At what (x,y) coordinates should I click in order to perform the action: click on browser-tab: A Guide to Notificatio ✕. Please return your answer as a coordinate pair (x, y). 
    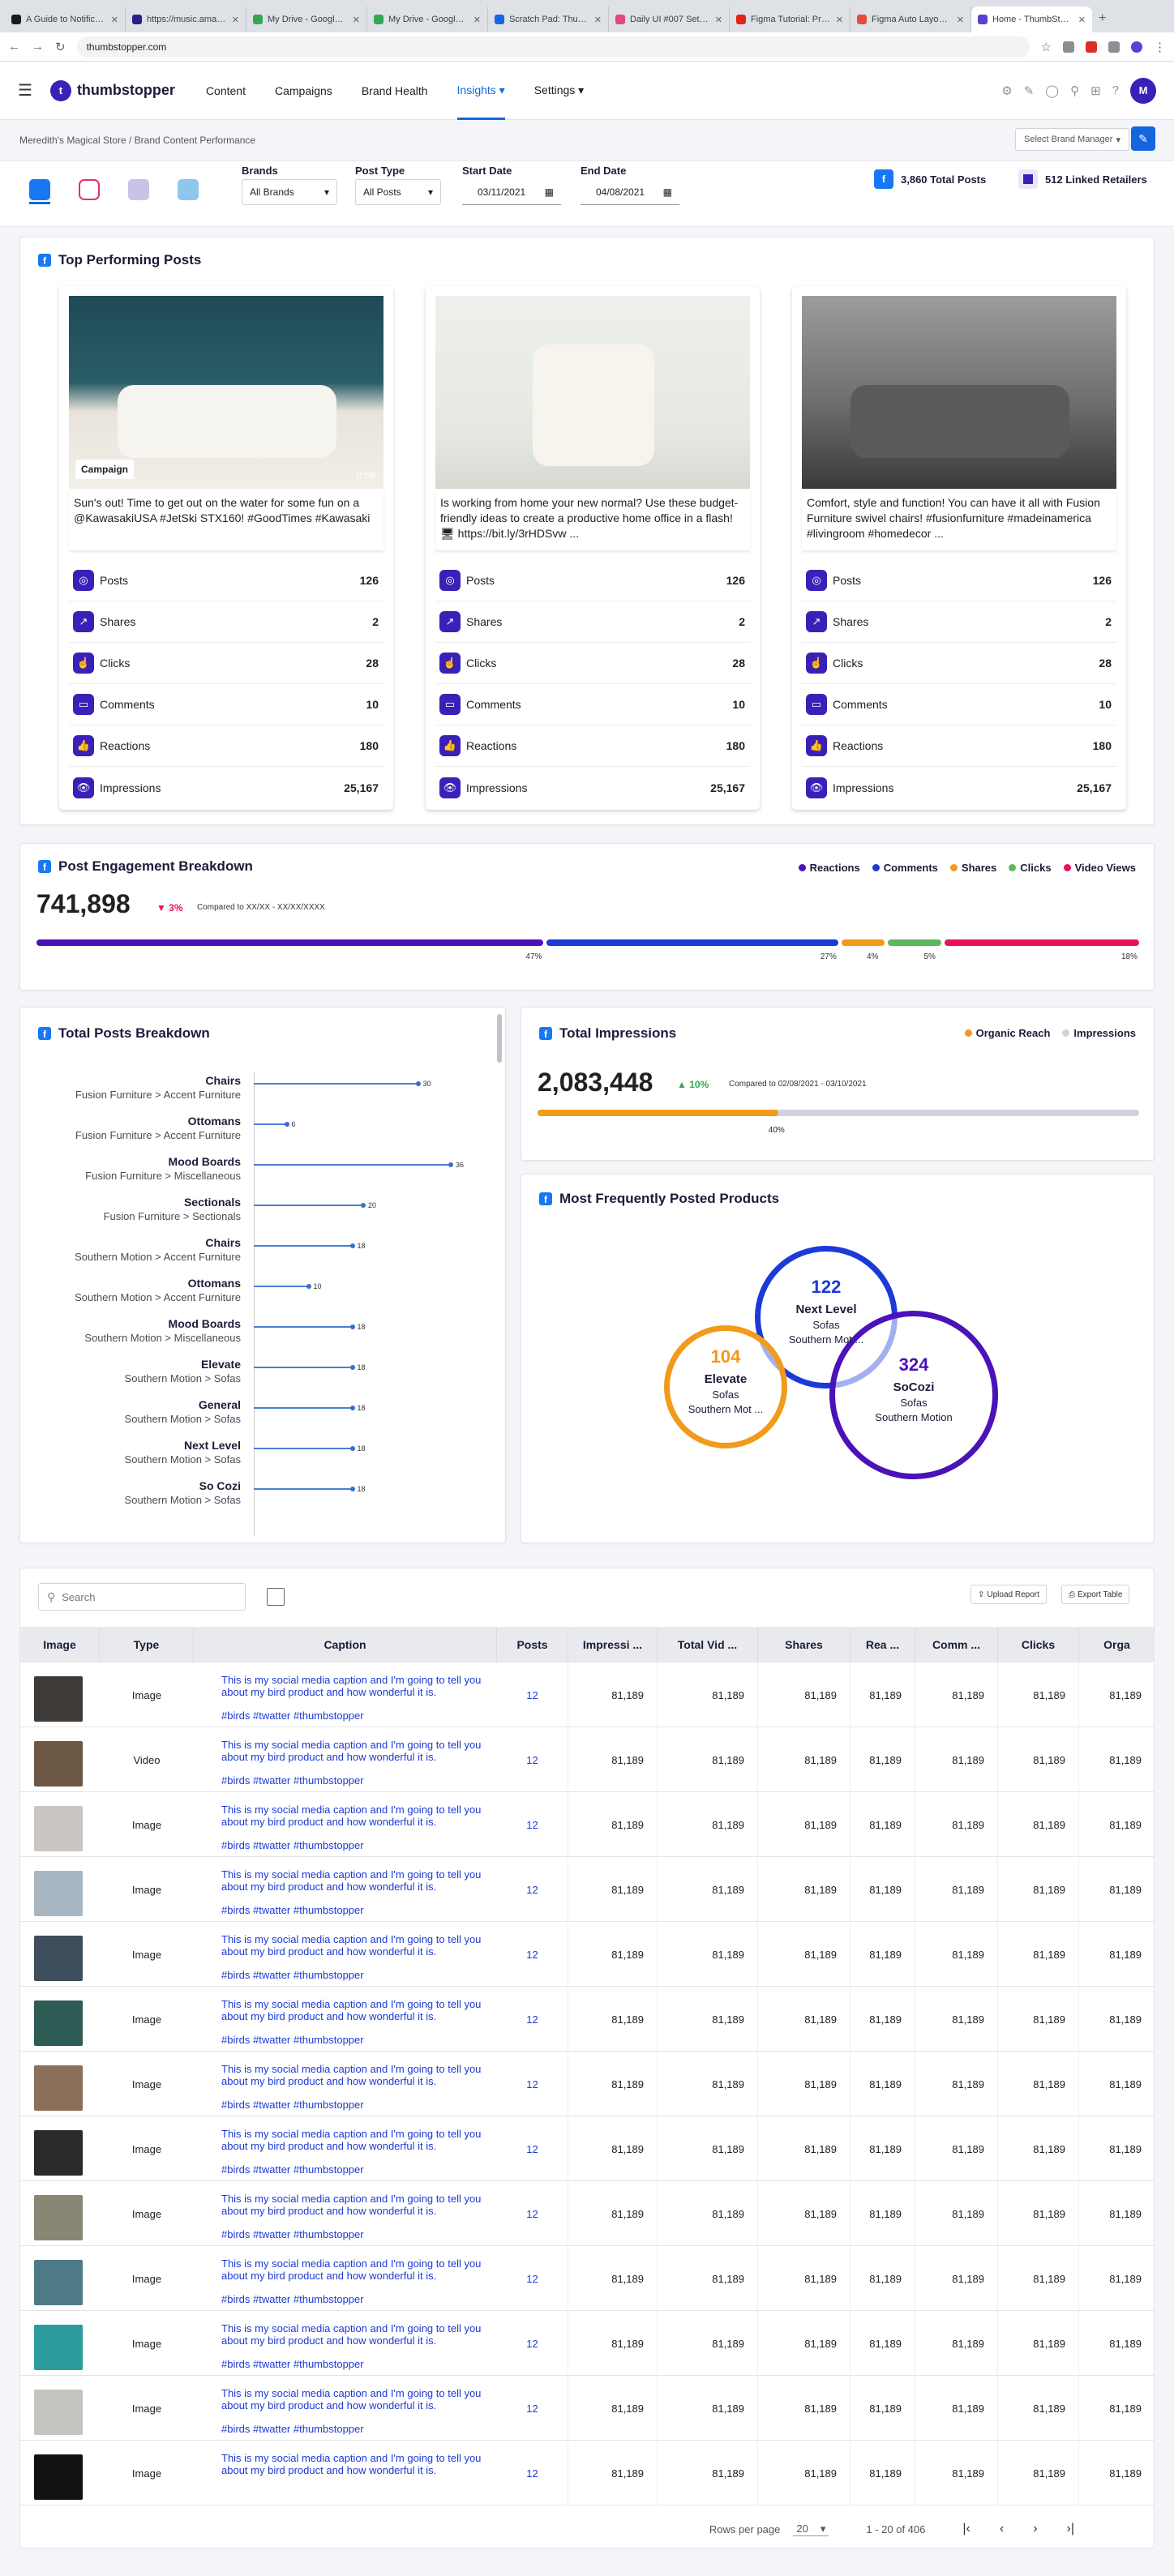
    Looking at the image, I should click on (65, 19).